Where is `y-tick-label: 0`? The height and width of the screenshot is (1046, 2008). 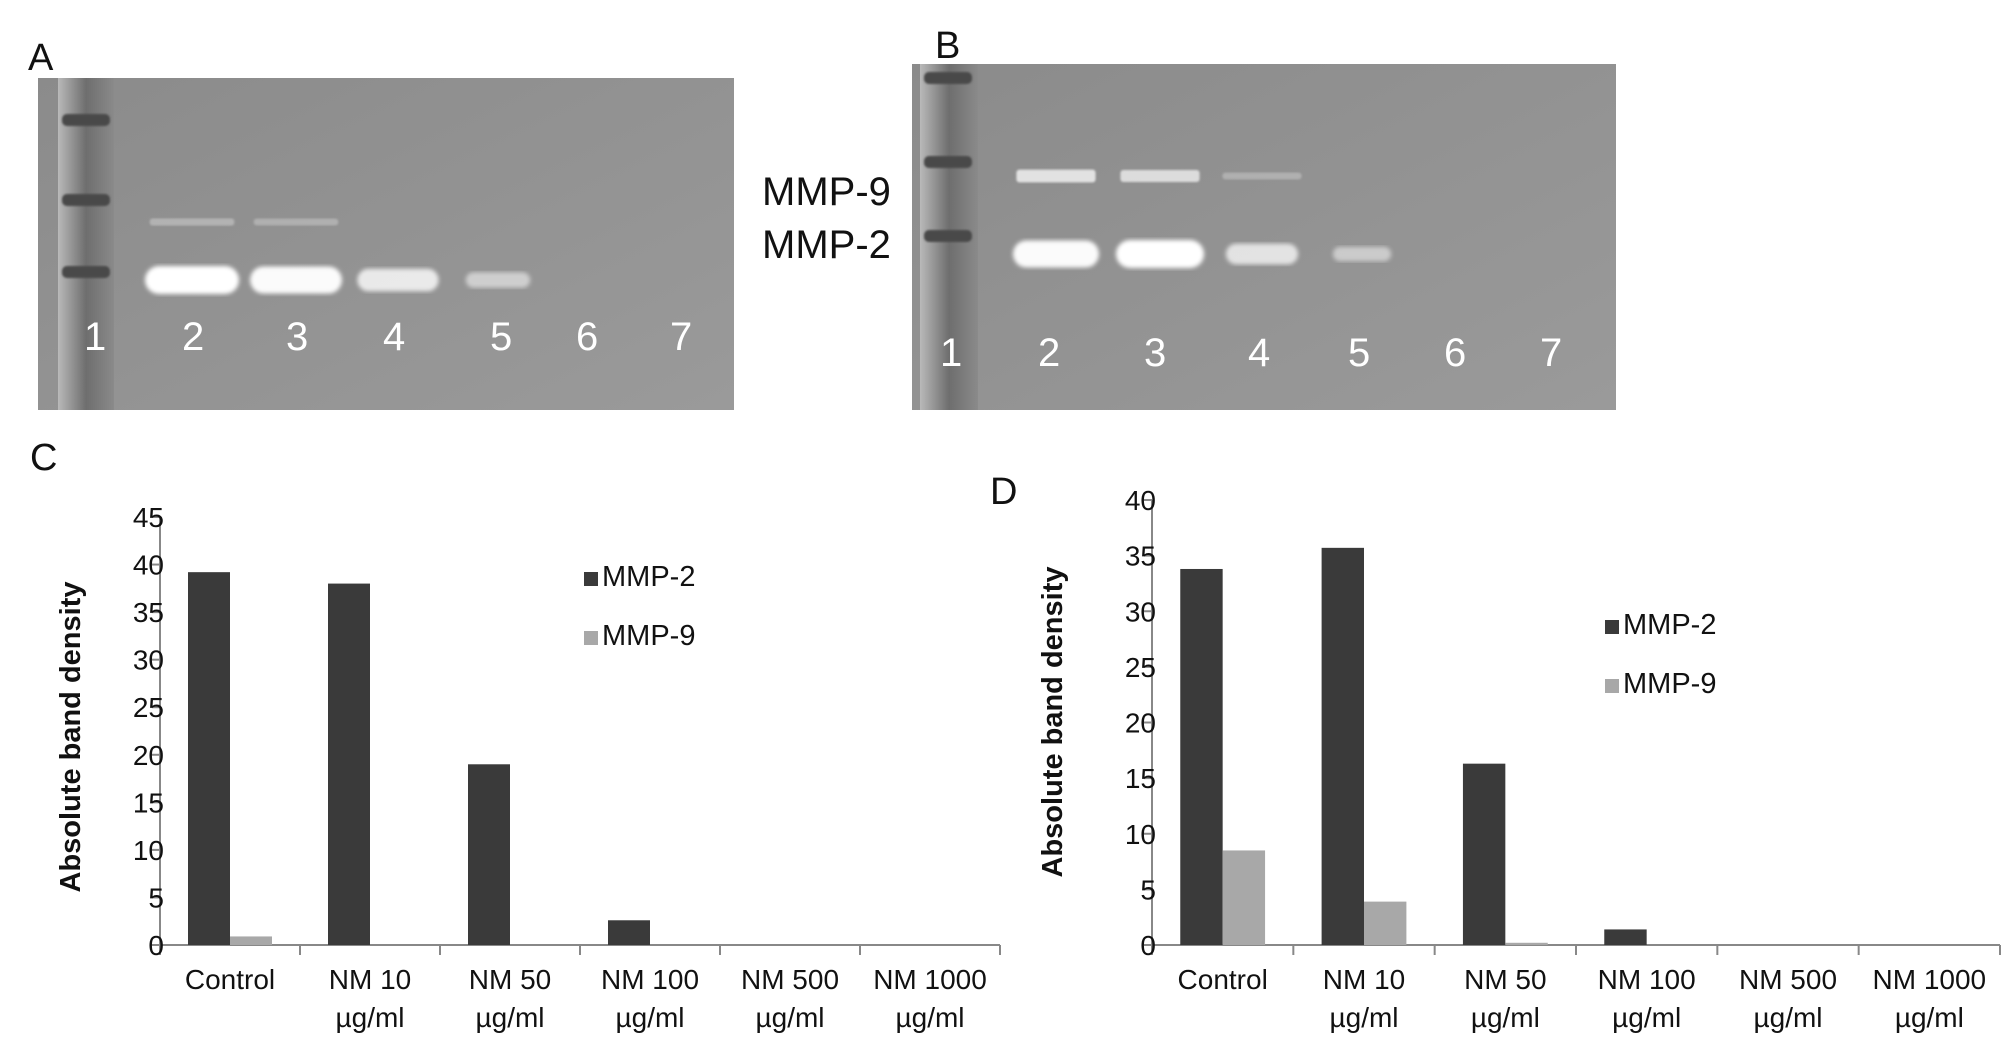 y-tick-label: 0 is located at coordinates (1148, 945).